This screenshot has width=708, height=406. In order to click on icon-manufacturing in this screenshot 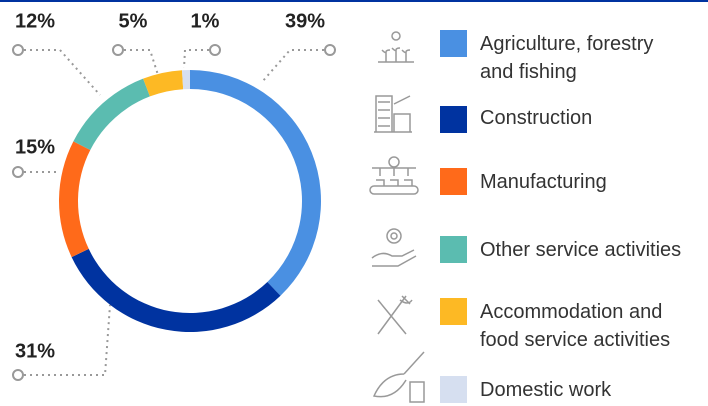, I will do `click(394, 175)`.